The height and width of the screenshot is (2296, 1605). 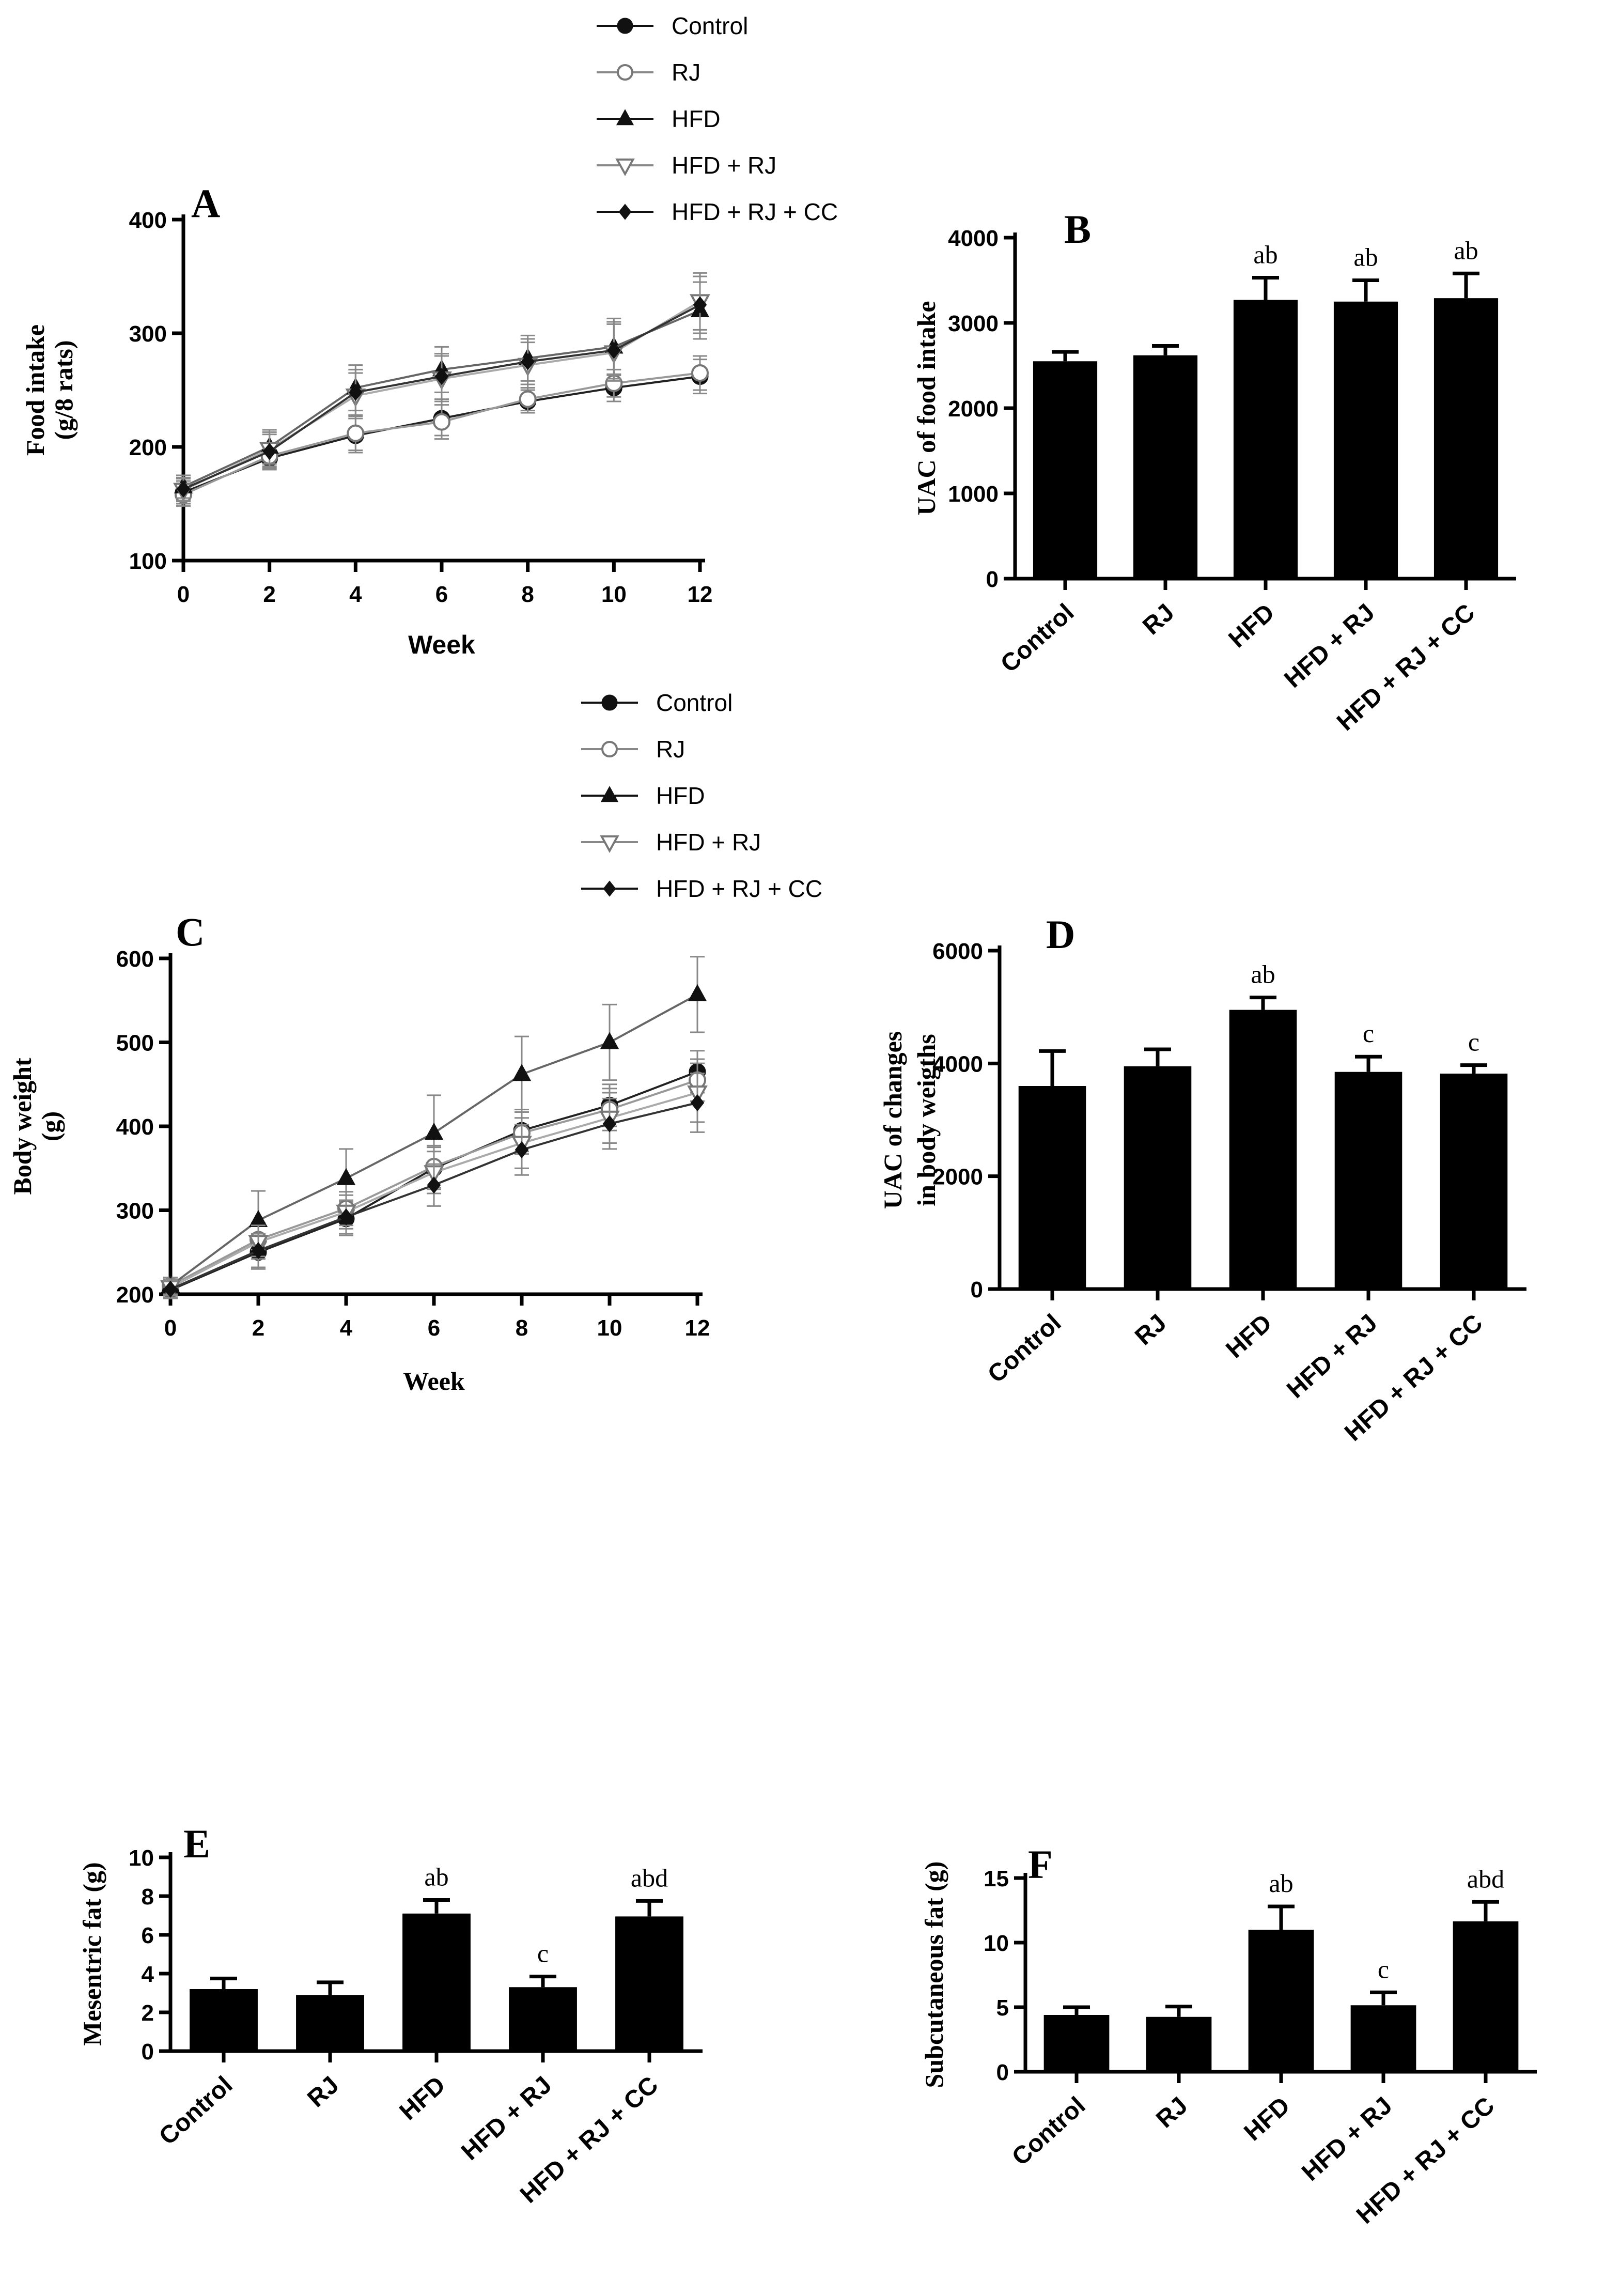 I want to click on y-axis-label: Body weight, so click(x=22, y=1126).